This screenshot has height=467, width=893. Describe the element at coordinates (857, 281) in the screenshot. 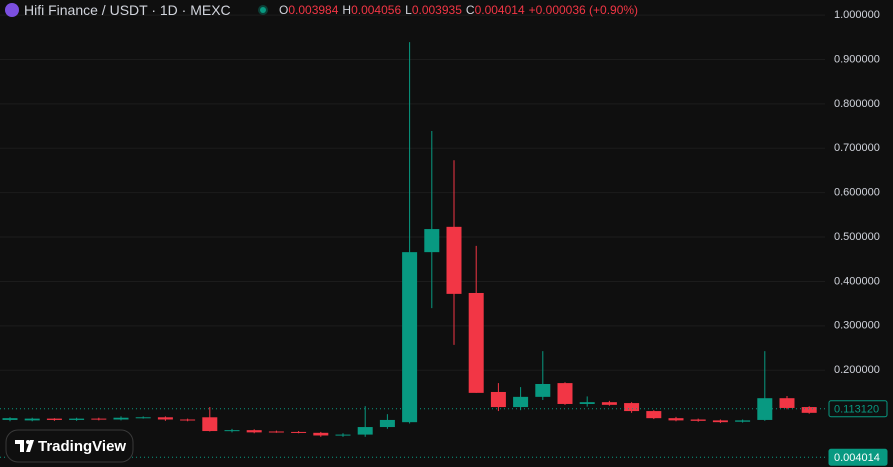

I see `y-tick-label: 0.400000` at that location.